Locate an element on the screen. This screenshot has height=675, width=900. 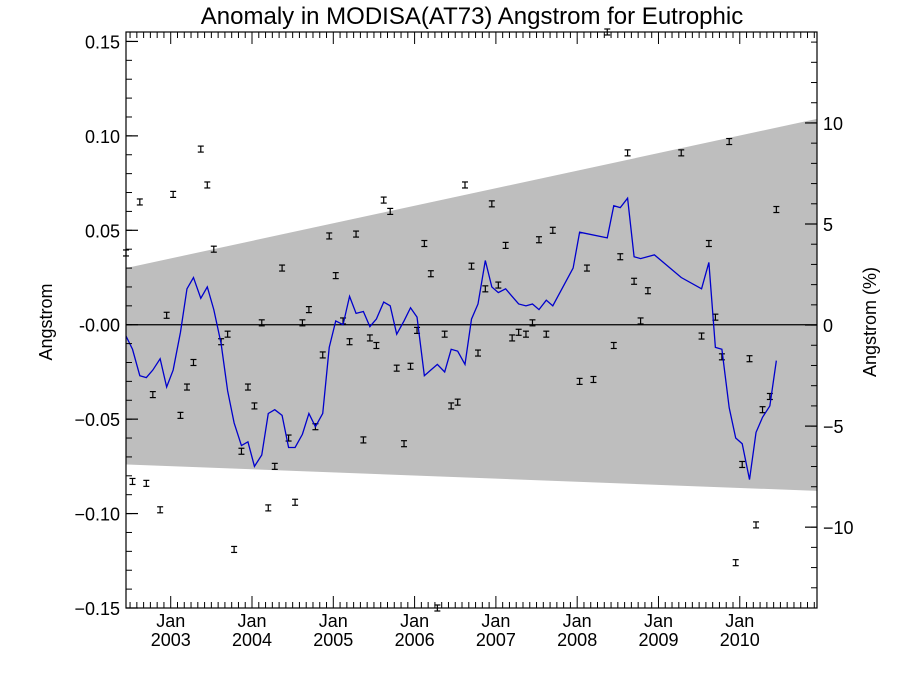
y-tick-label: 0.15 is located at coordinates (102, 42).